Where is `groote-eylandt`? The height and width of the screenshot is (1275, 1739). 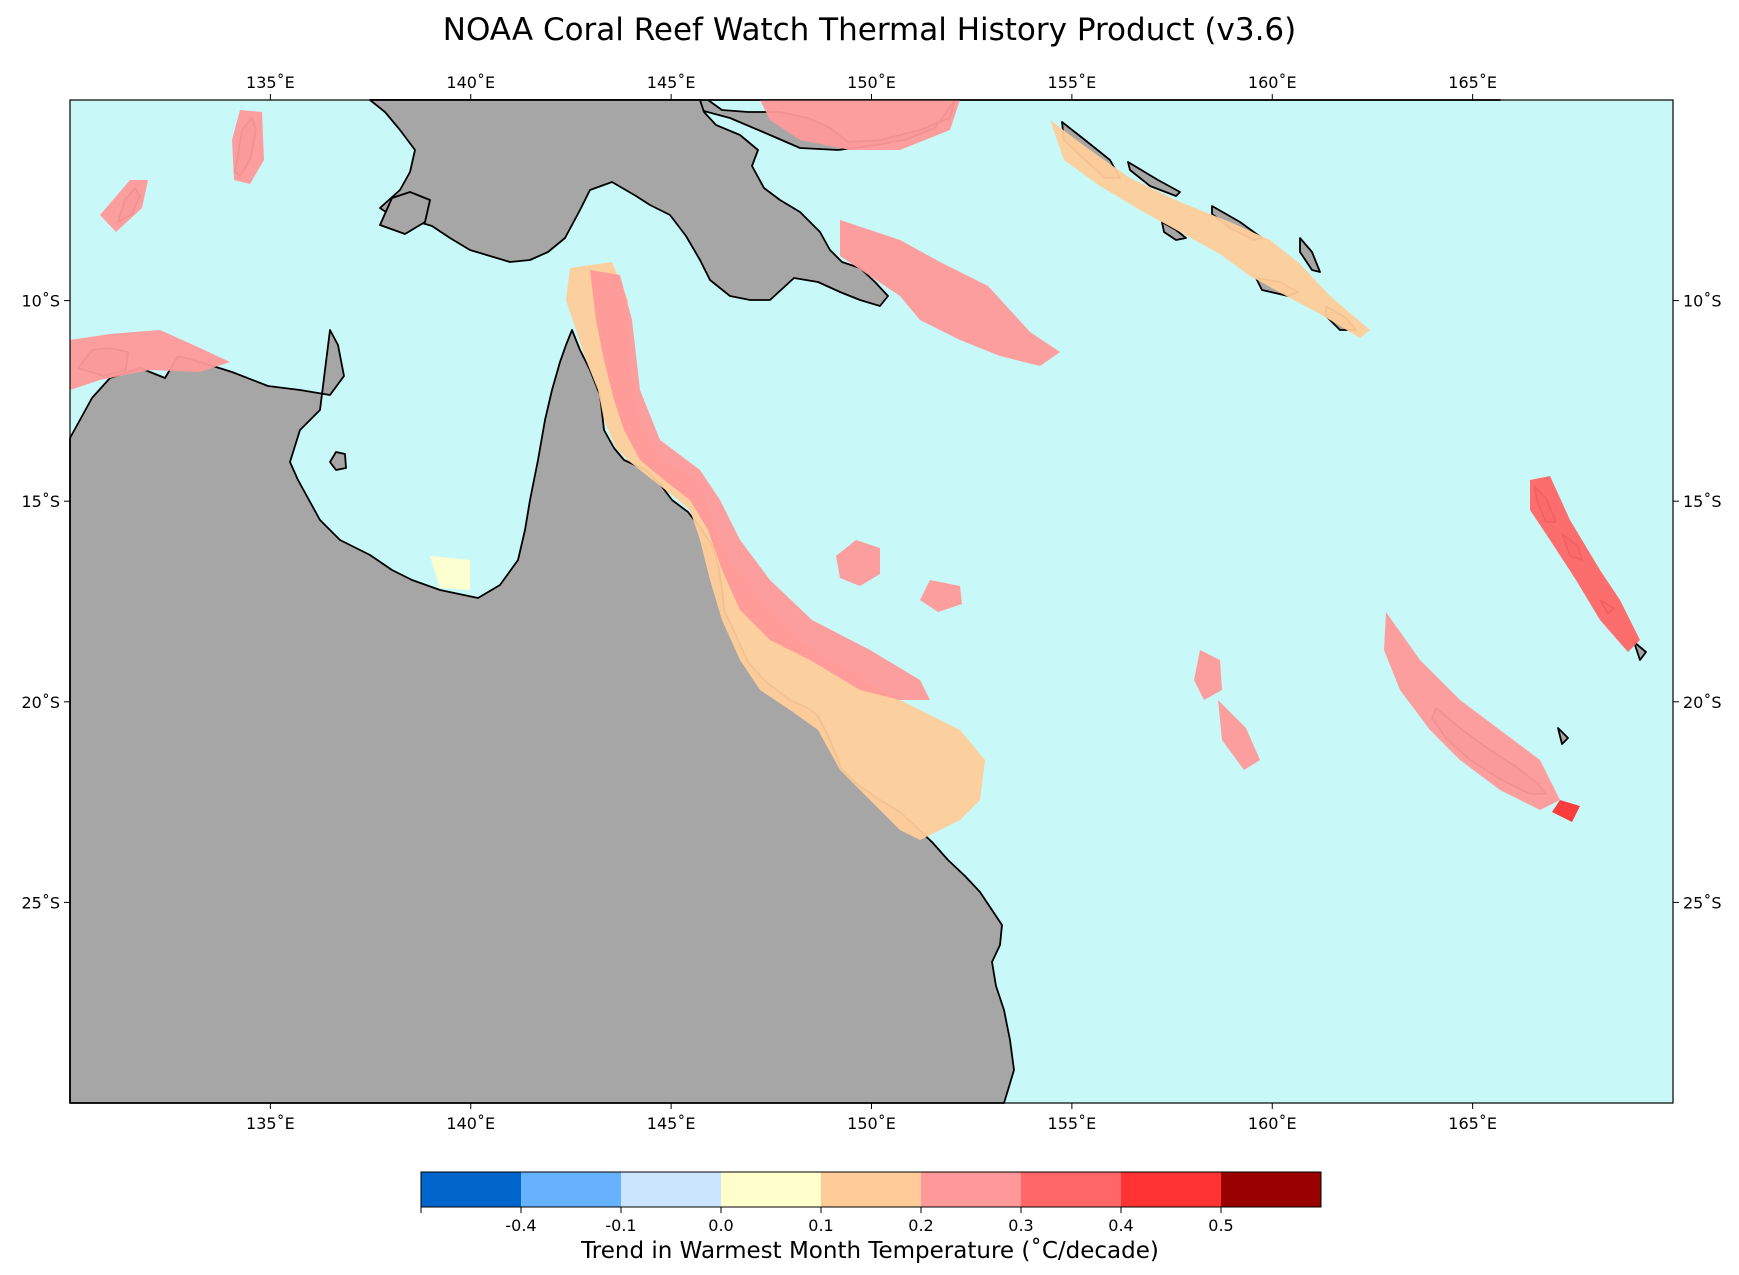 groote-eylandt is located at coordinates (338, 461).